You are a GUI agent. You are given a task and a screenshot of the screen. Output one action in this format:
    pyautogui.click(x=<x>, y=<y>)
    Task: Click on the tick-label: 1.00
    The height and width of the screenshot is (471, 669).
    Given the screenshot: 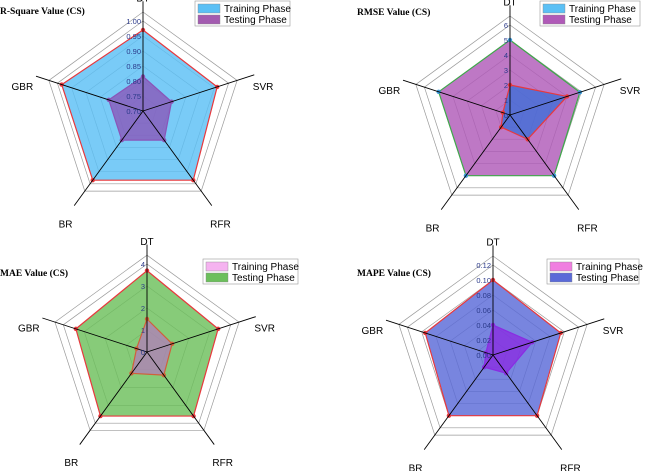 What is the action you would take?
    pyautogui.click(x=133, y=21)
    